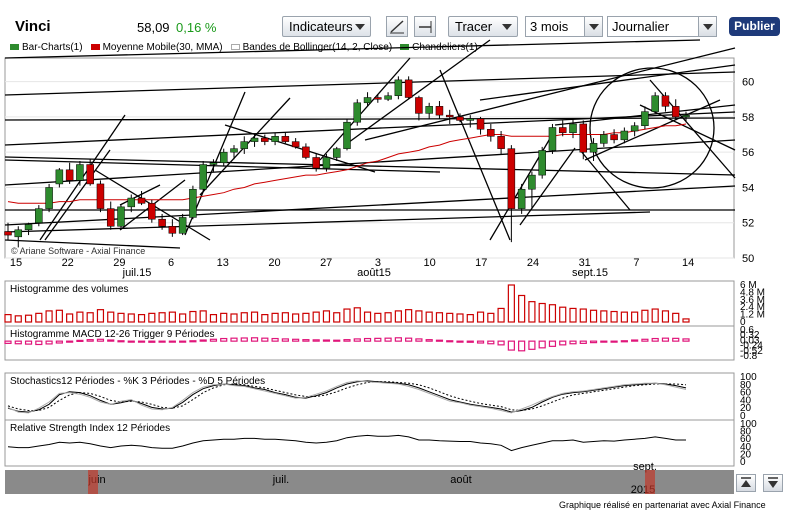 Image resolution: width=806 pixels, height=519 pixels. Describe the element at coordinates (746, 393) in the screenshot. I see `indicator-tick-label: 60` at that location.